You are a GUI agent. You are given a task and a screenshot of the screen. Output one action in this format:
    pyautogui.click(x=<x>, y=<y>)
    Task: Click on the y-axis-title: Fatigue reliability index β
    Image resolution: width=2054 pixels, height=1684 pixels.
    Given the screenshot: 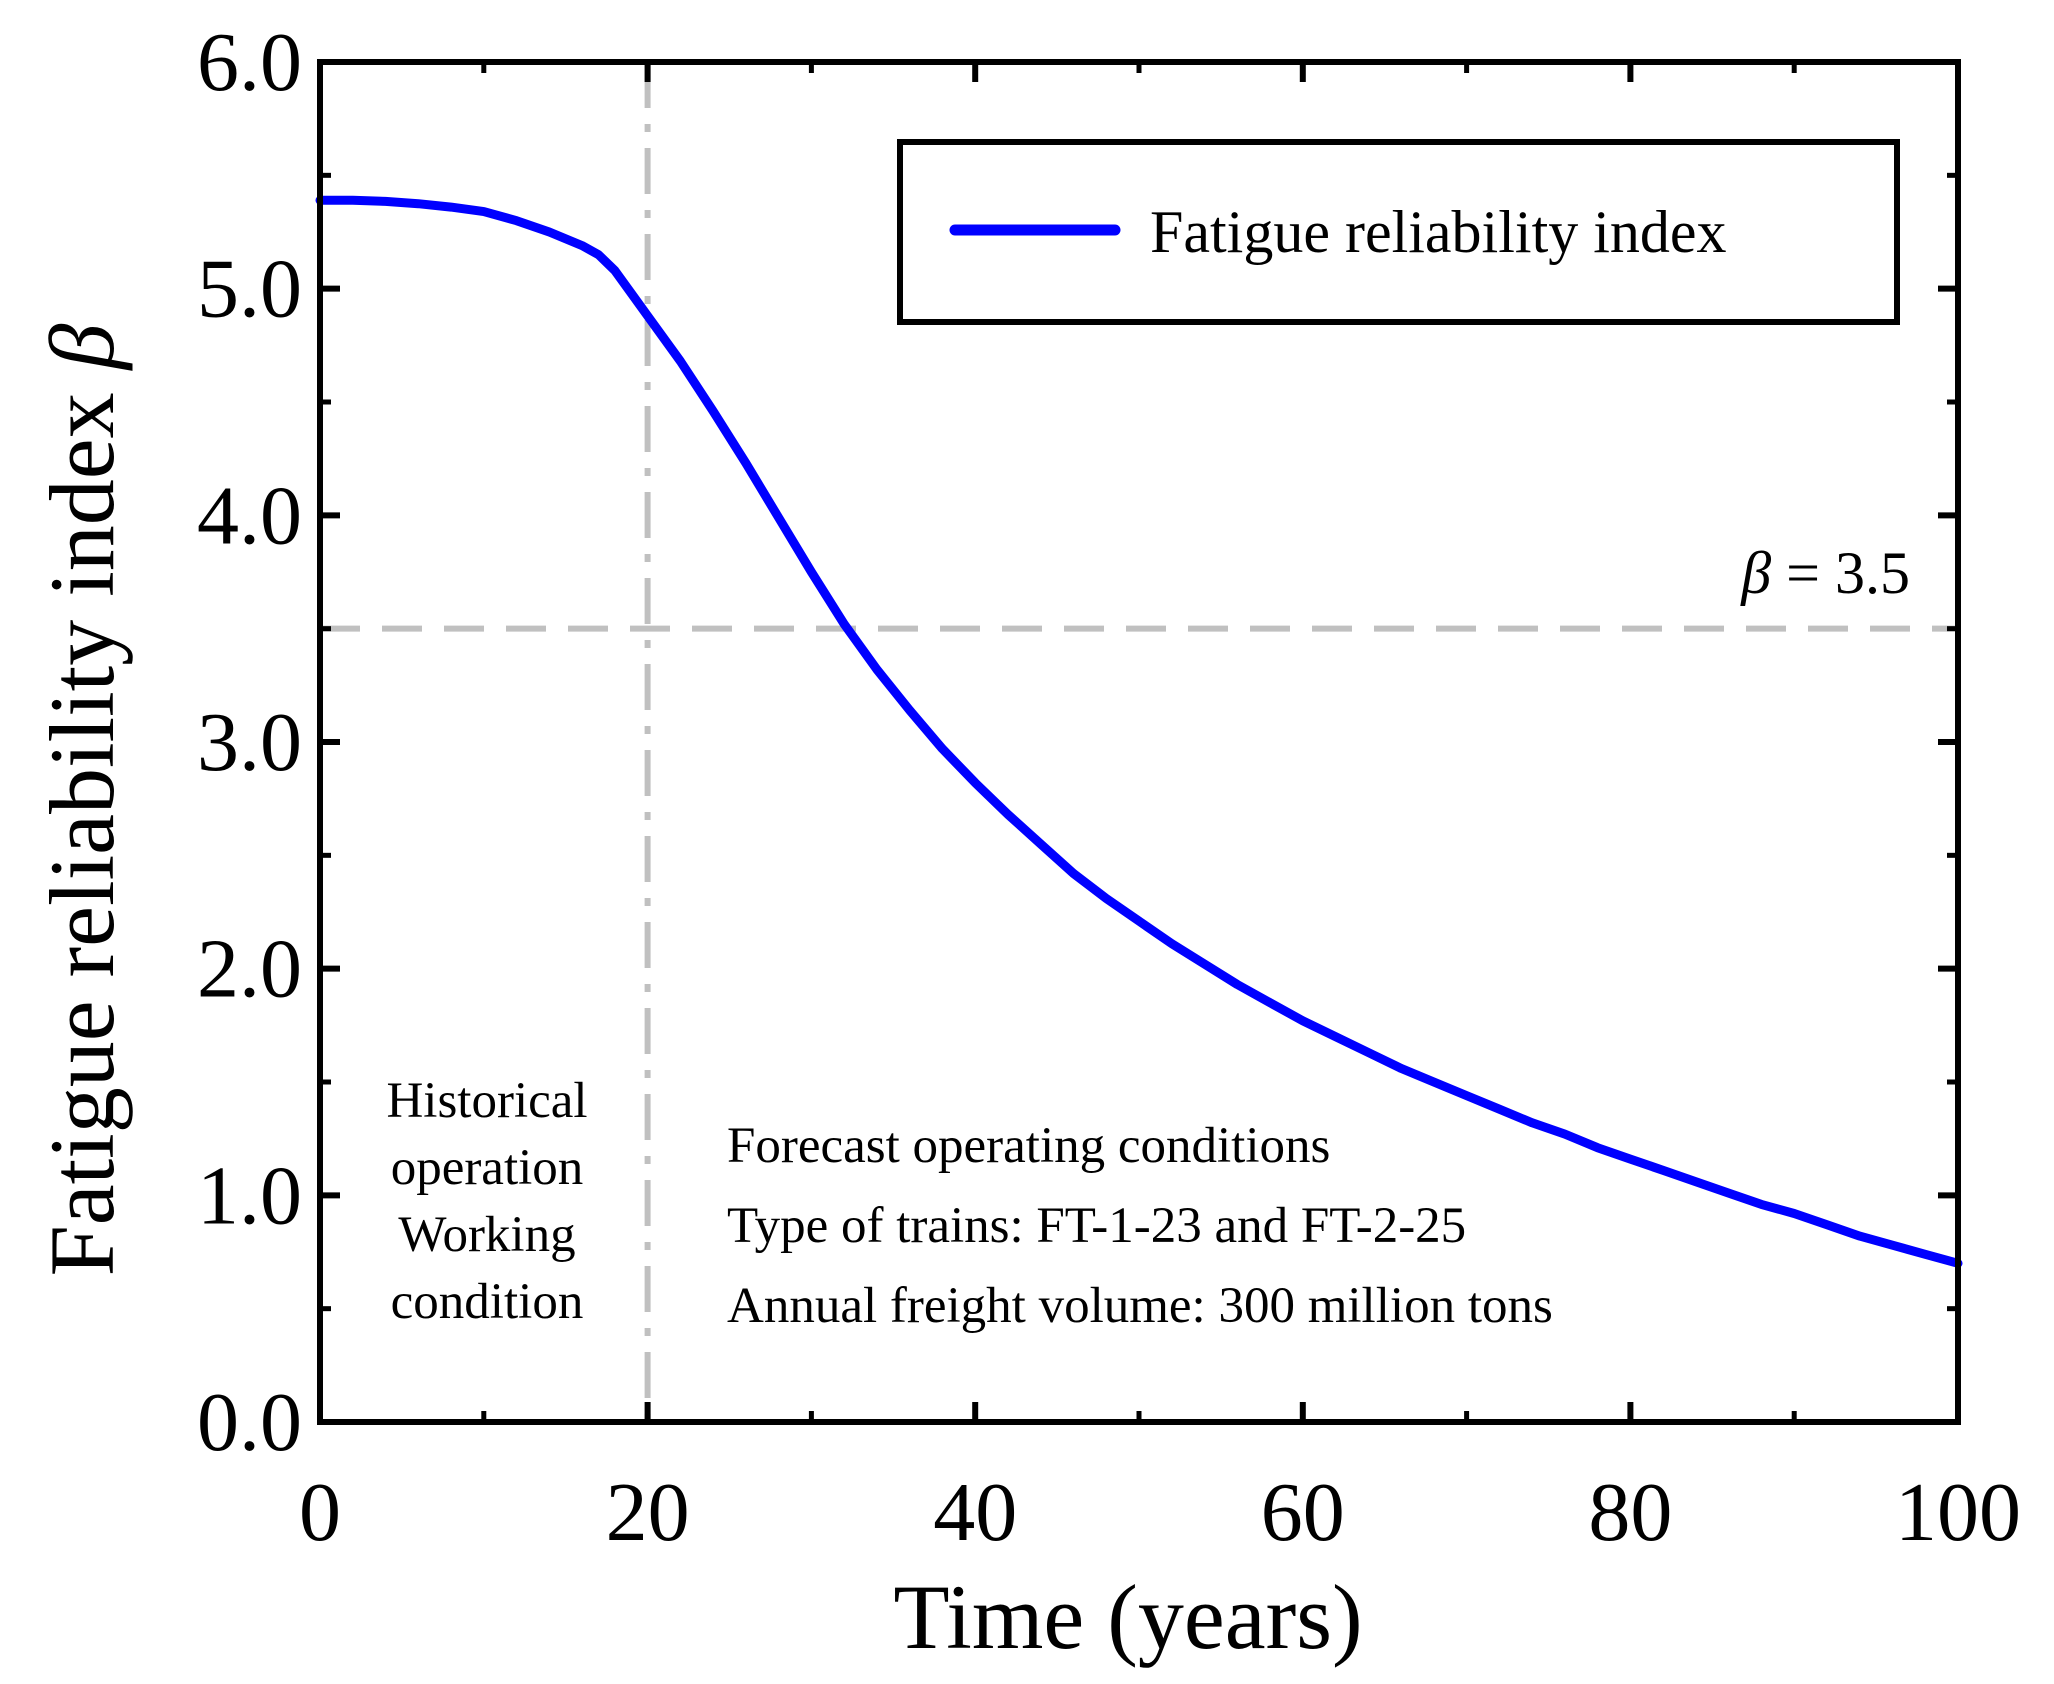 What is the action you would take?
    pyautogui.click(x=82, y=799)
    